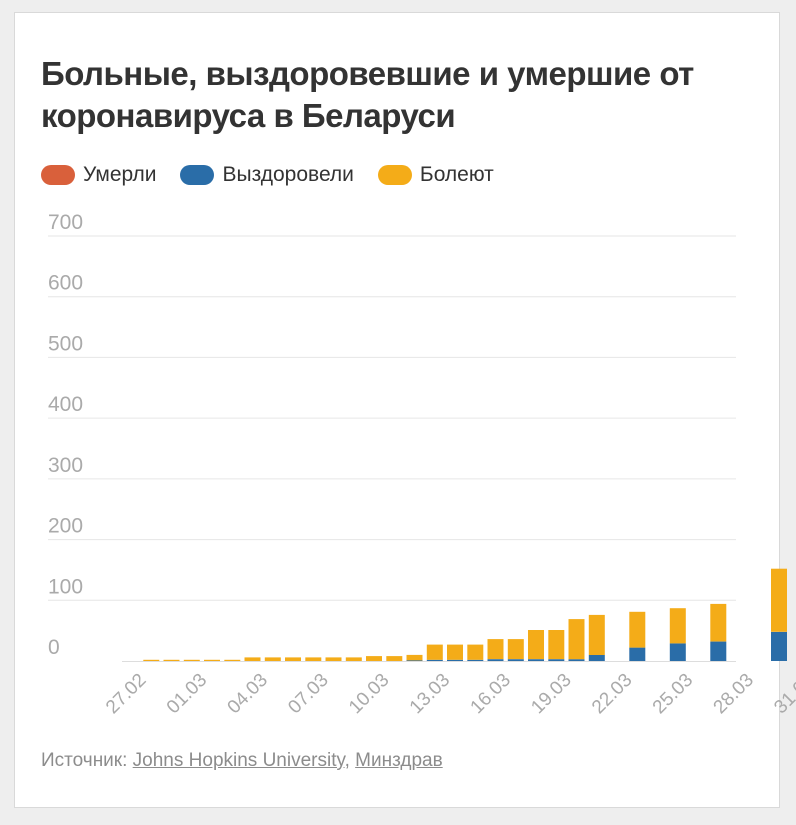  Describe the element at coordinates (394, 658) in the screenshot. I see `bar-sick-11.03` at that location.